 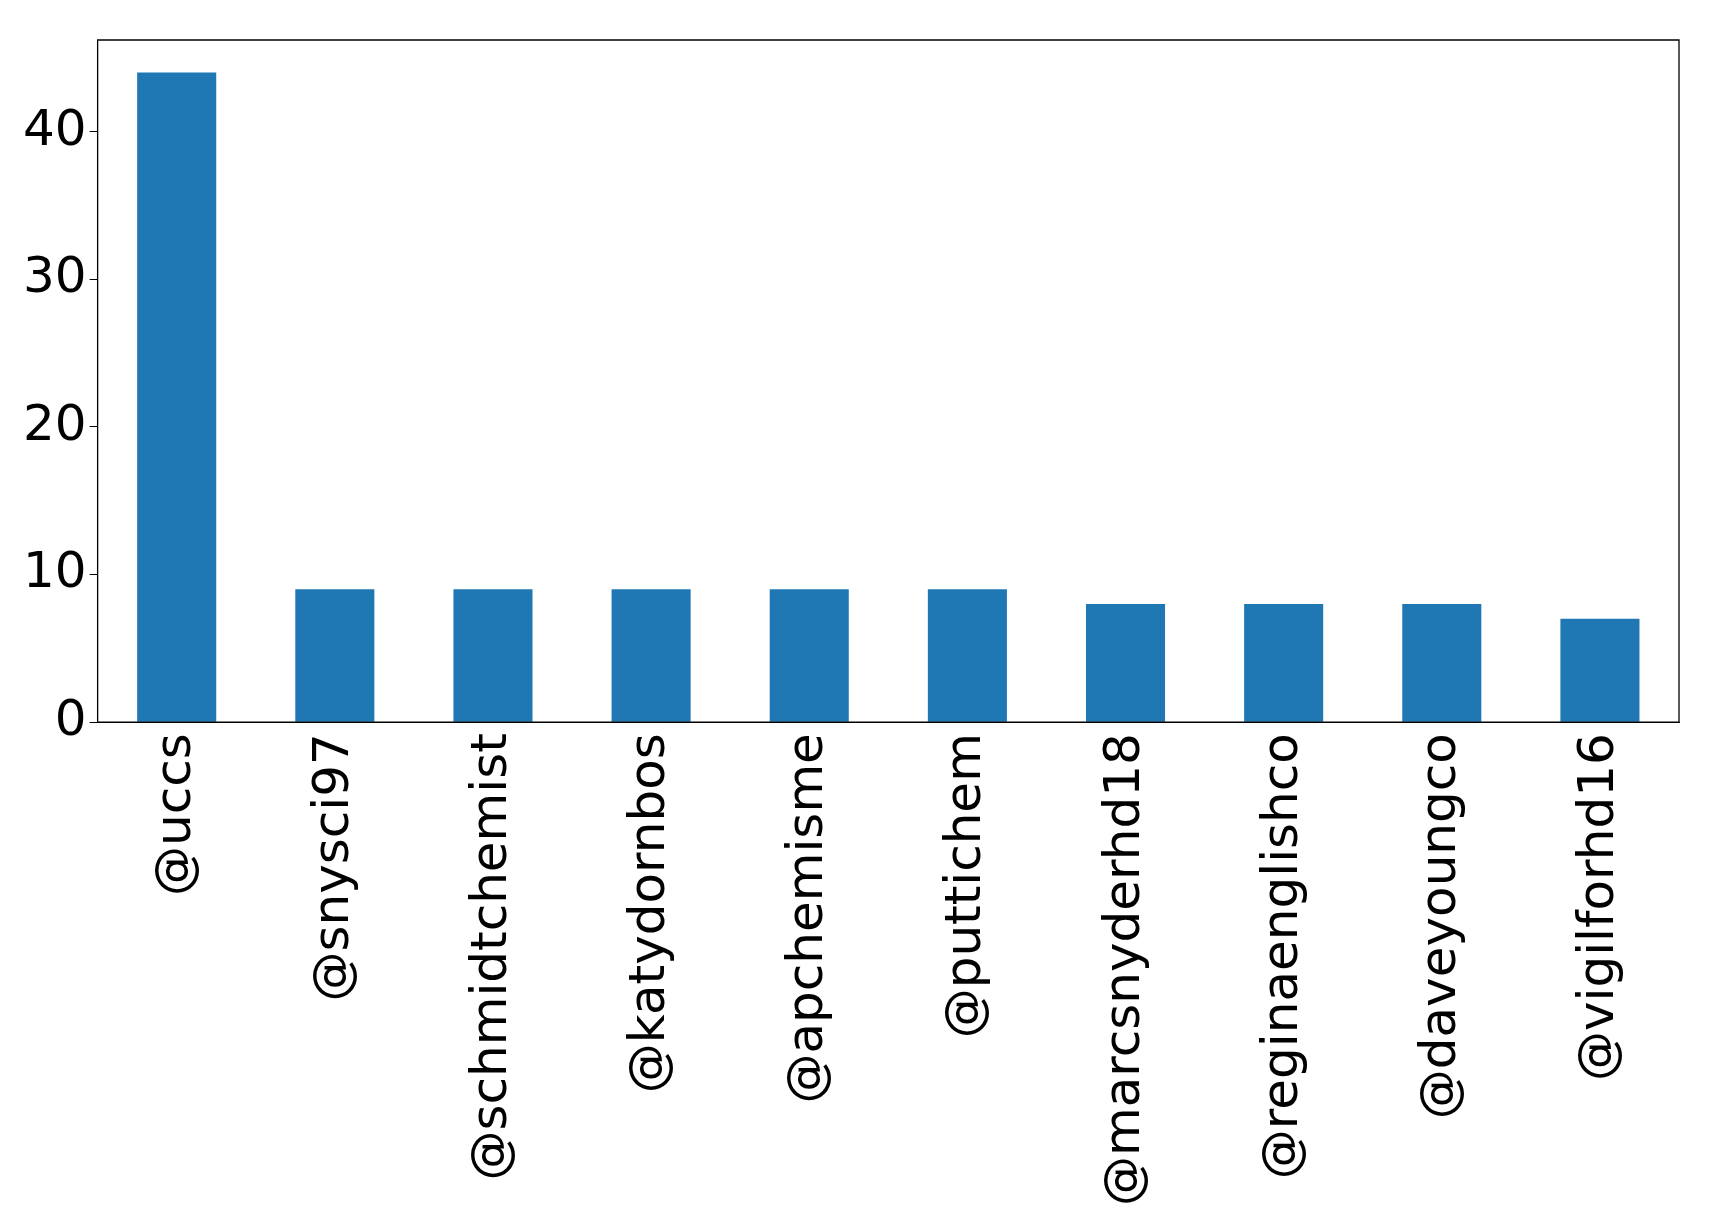 I want to click on y-tick-label: 40, so click(x=55, y=127).